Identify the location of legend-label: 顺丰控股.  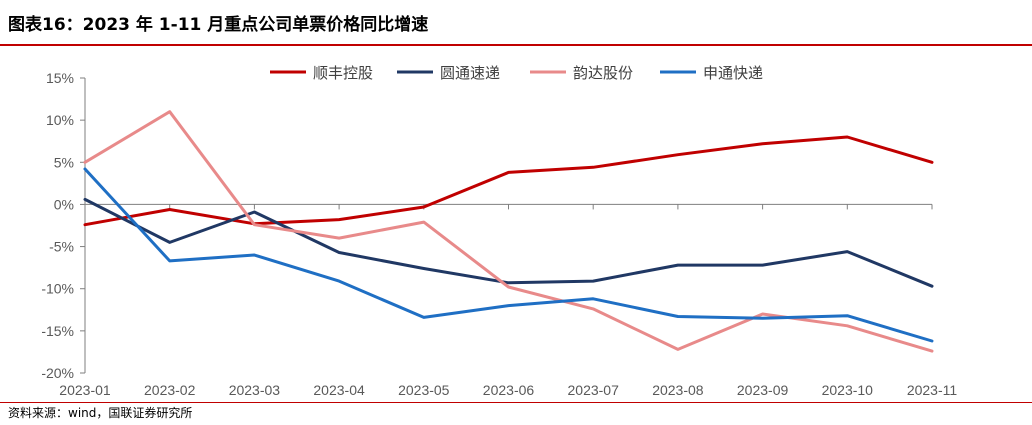
(343, 73).